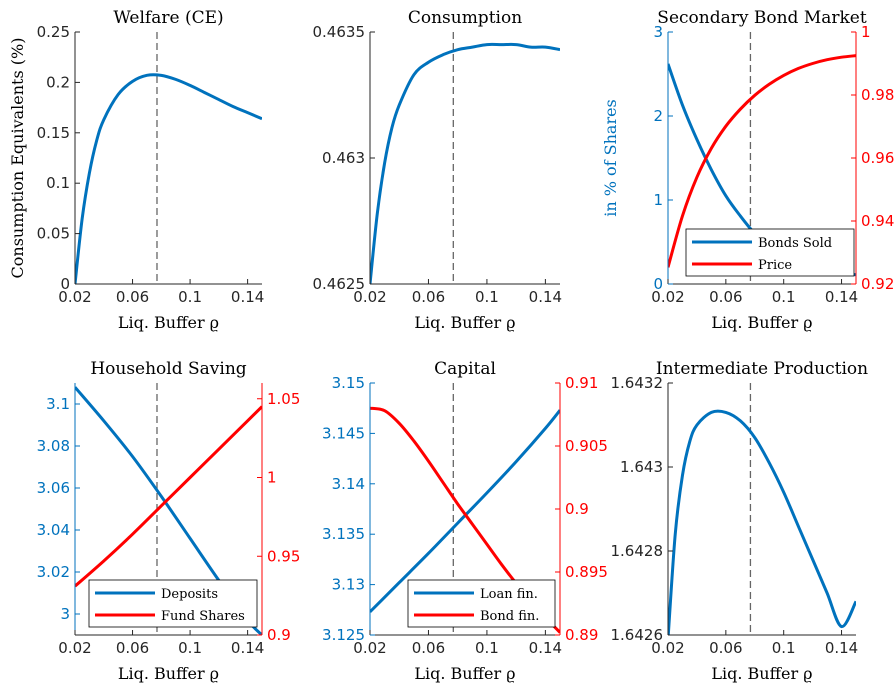 Image resolution: width=896 pixels, height=687 pixels. I want to click on y-tick-label: 2, so click(658, 116).